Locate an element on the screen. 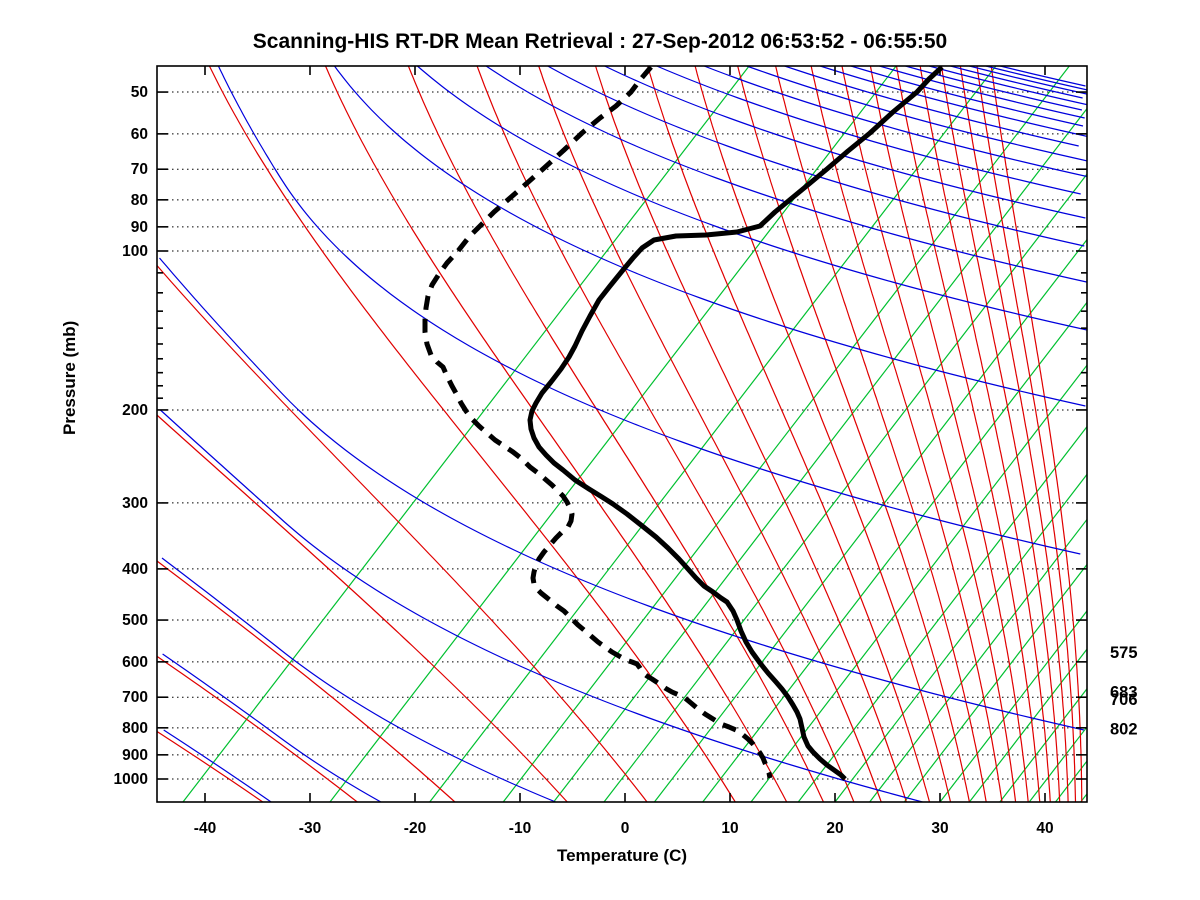 This screenshot has width=1200, height=900. x-tick-label: 30 is located at coordinates (939, 828).